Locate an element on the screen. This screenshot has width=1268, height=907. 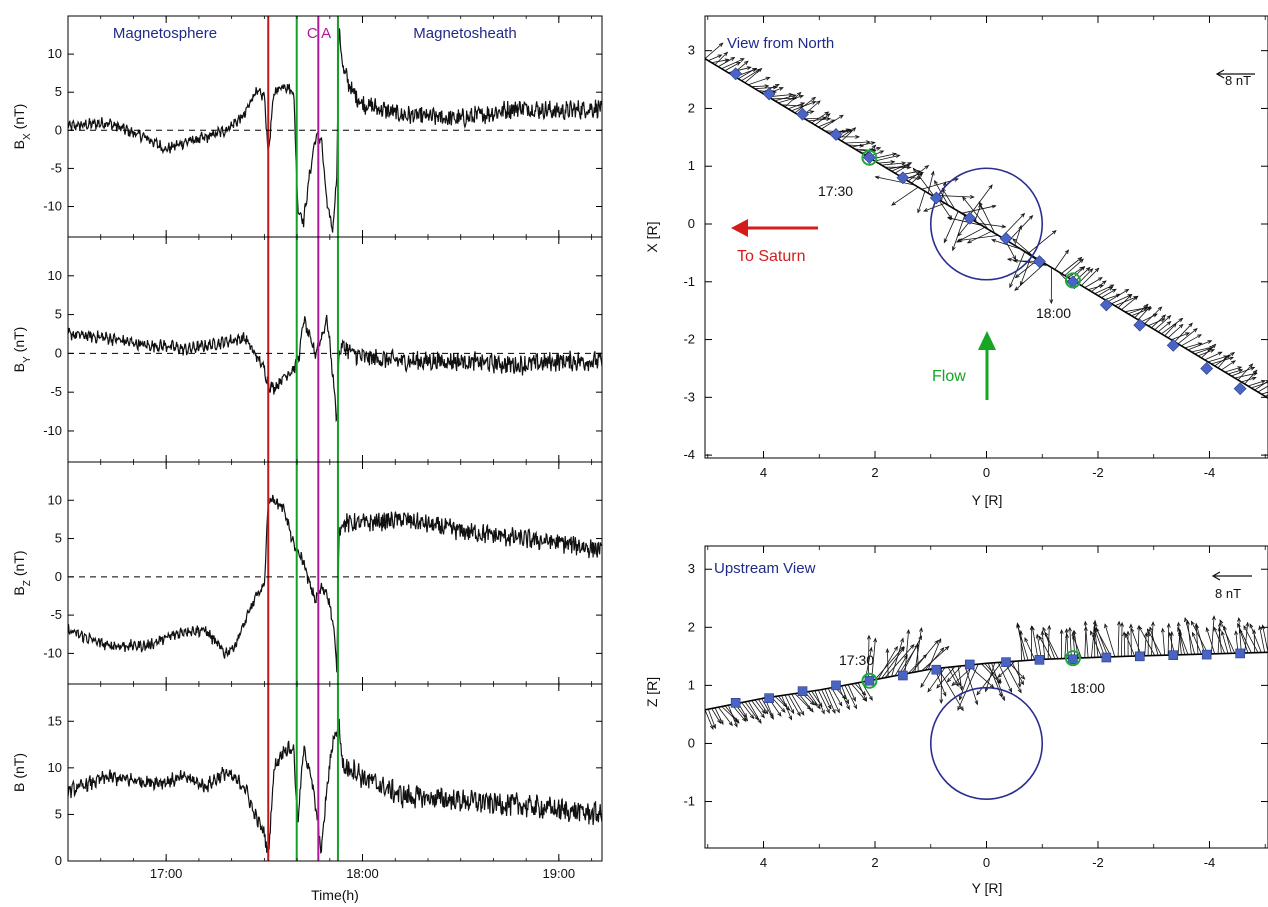
view-from-north-y-tick-label-3: -1 is located at coordinates (689, 281).